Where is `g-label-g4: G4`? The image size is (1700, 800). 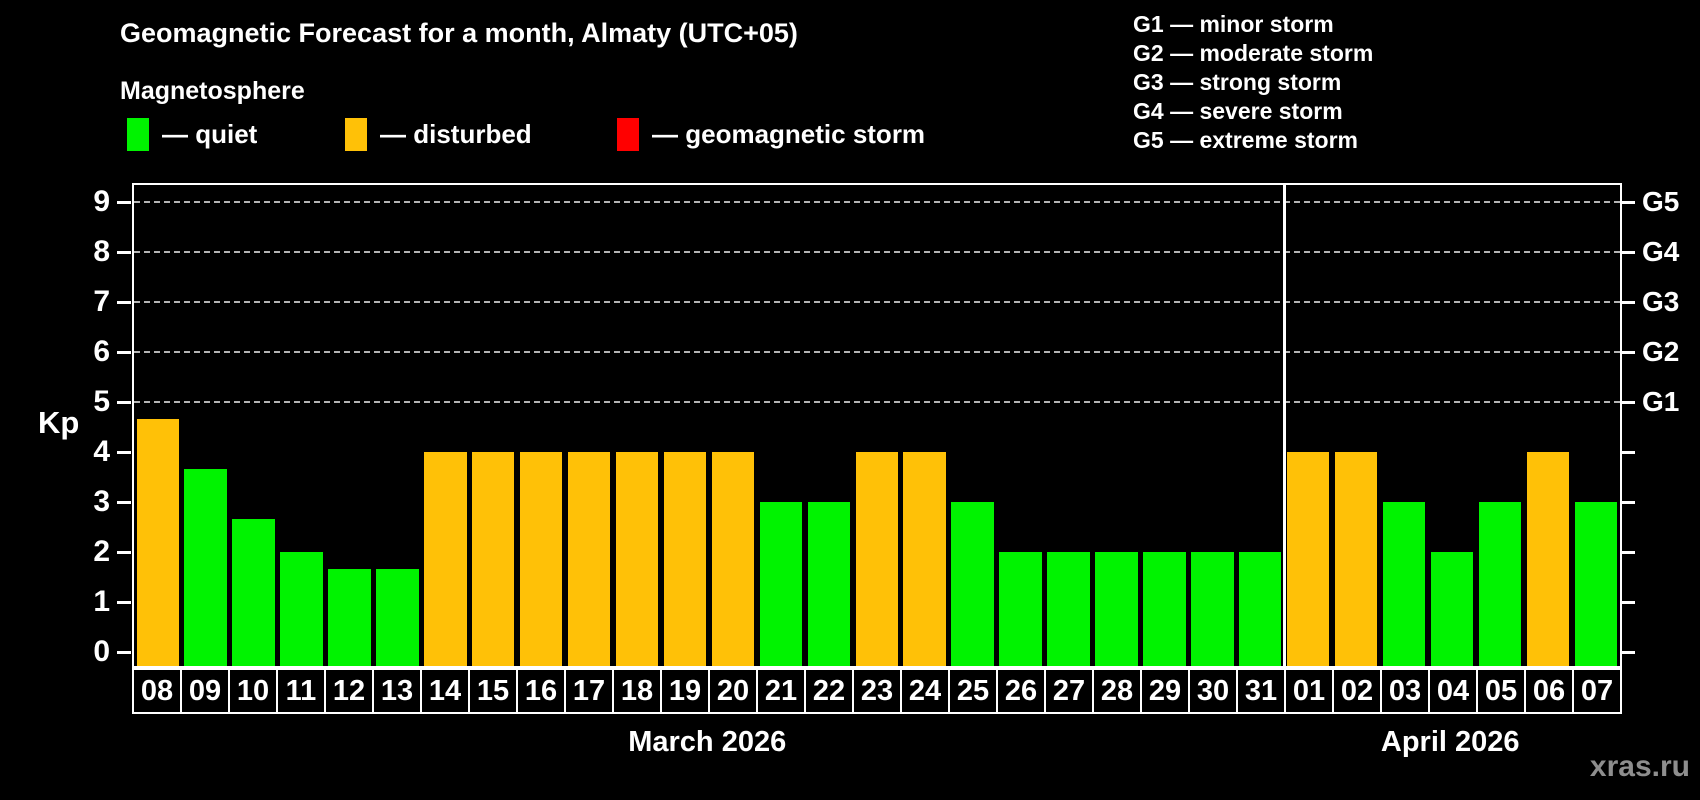
g-label-g4: G4 is located at coordinates (1661, 251).